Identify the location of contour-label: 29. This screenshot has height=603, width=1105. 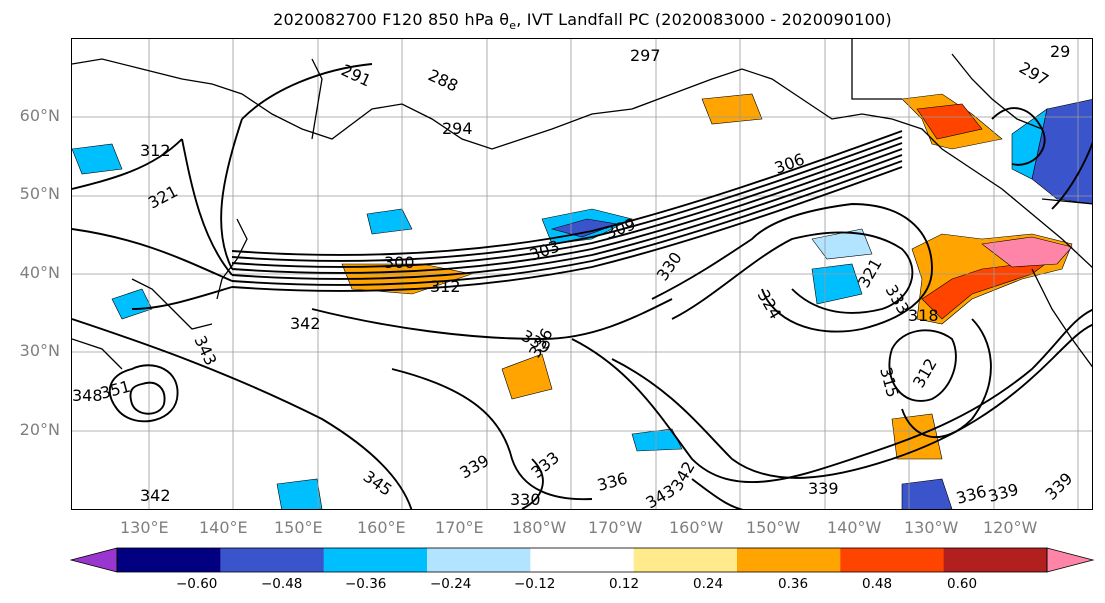
(1060, 51).